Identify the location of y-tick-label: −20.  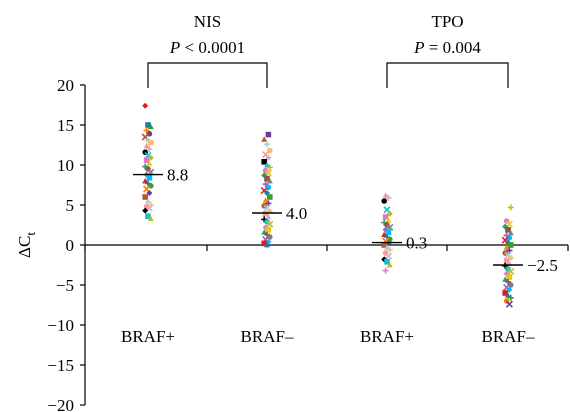
(60, 404).